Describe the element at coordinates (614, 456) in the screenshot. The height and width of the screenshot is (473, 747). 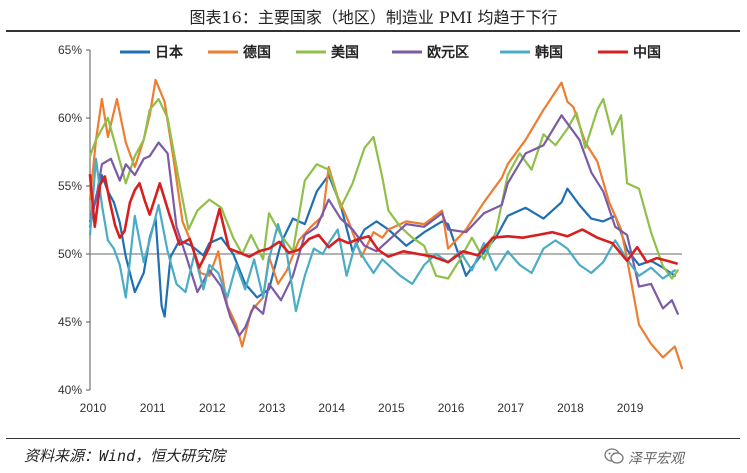
I see `wechat-icon` at that location.